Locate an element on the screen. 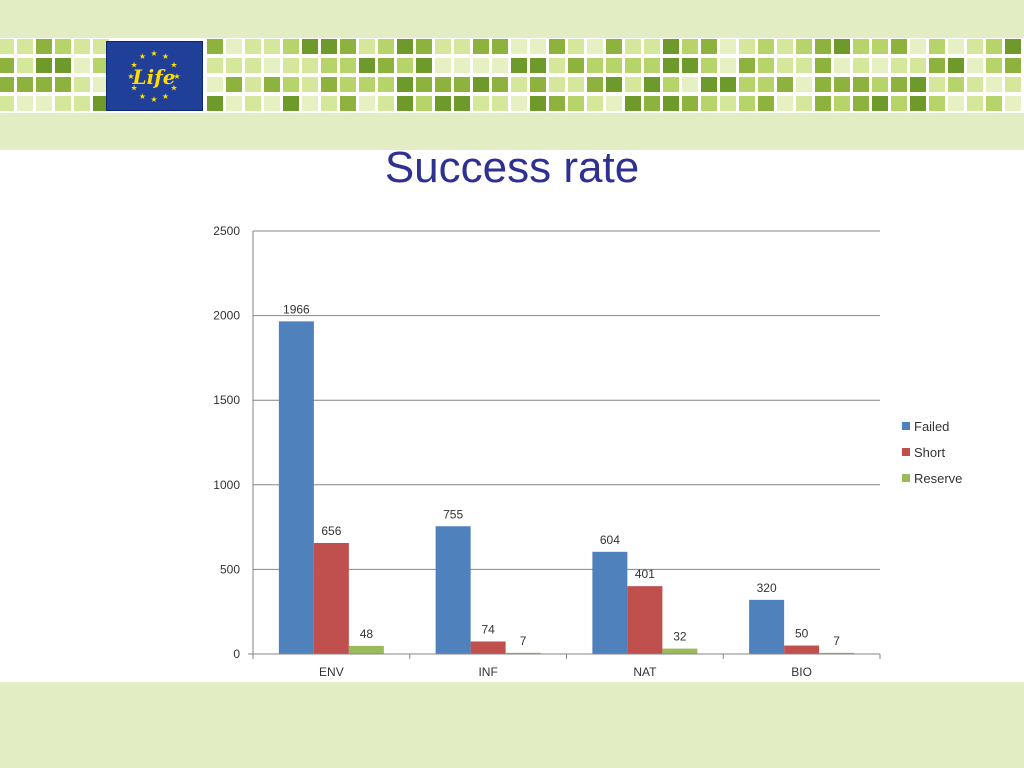 Image resolution: width=1024 pixels, height=768 pixels. legend-label: Reserve is located at coordinates (938, 478).